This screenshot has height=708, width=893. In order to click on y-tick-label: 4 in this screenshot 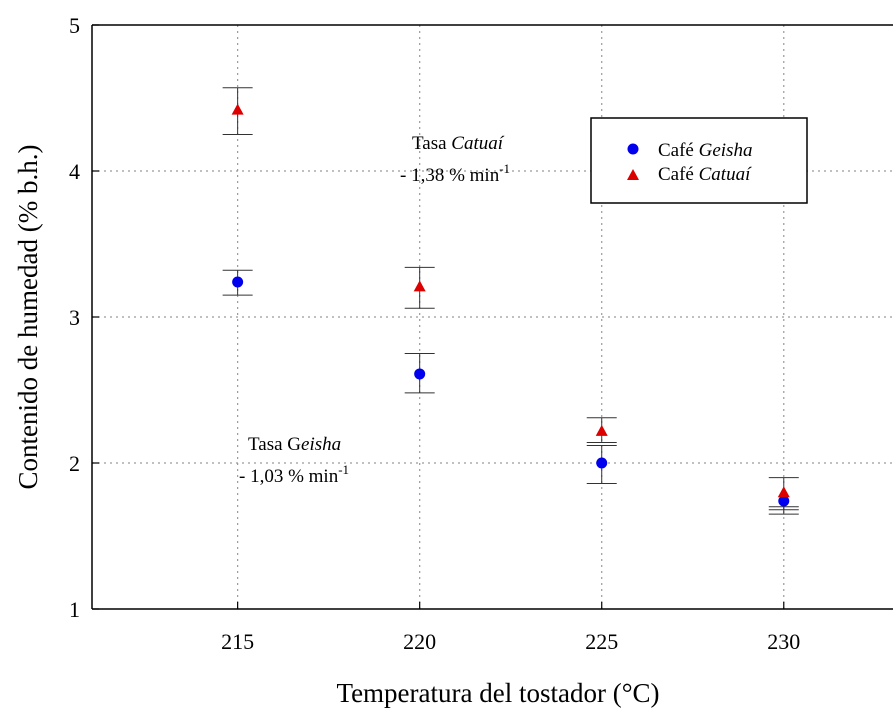, I will do `click(74, 171)`.